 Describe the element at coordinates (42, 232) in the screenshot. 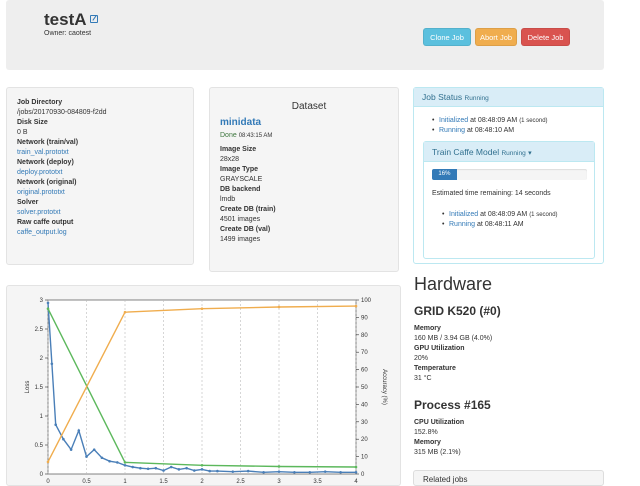

I see `raw-output-link: caffe_output.log` at that location.